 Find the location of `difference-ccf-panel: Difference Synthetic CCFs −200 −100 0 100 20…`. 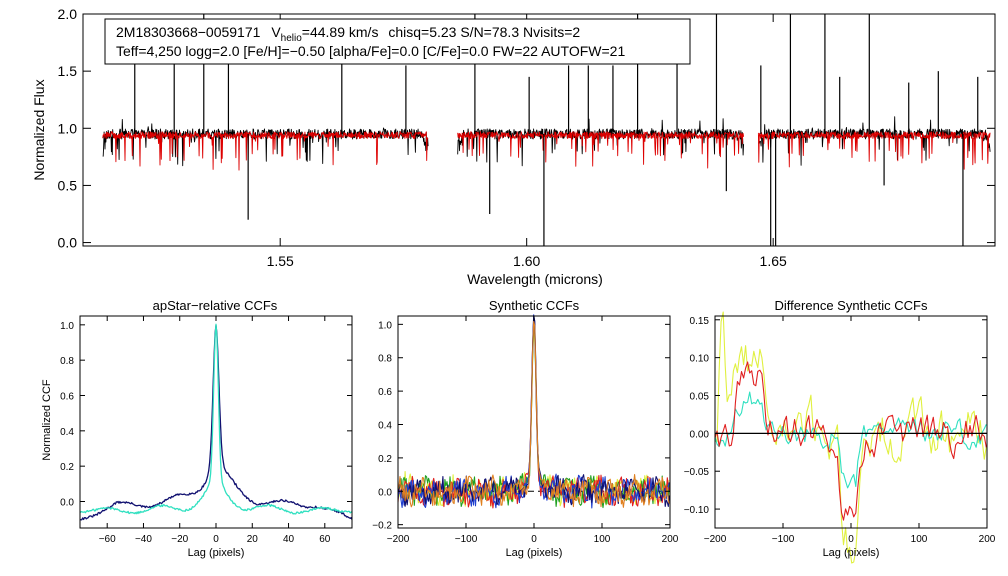

difference-ccf-panel: Difference Synthetic CCFs −200 −100 0 100 20… is located at coordinates (840, 431).